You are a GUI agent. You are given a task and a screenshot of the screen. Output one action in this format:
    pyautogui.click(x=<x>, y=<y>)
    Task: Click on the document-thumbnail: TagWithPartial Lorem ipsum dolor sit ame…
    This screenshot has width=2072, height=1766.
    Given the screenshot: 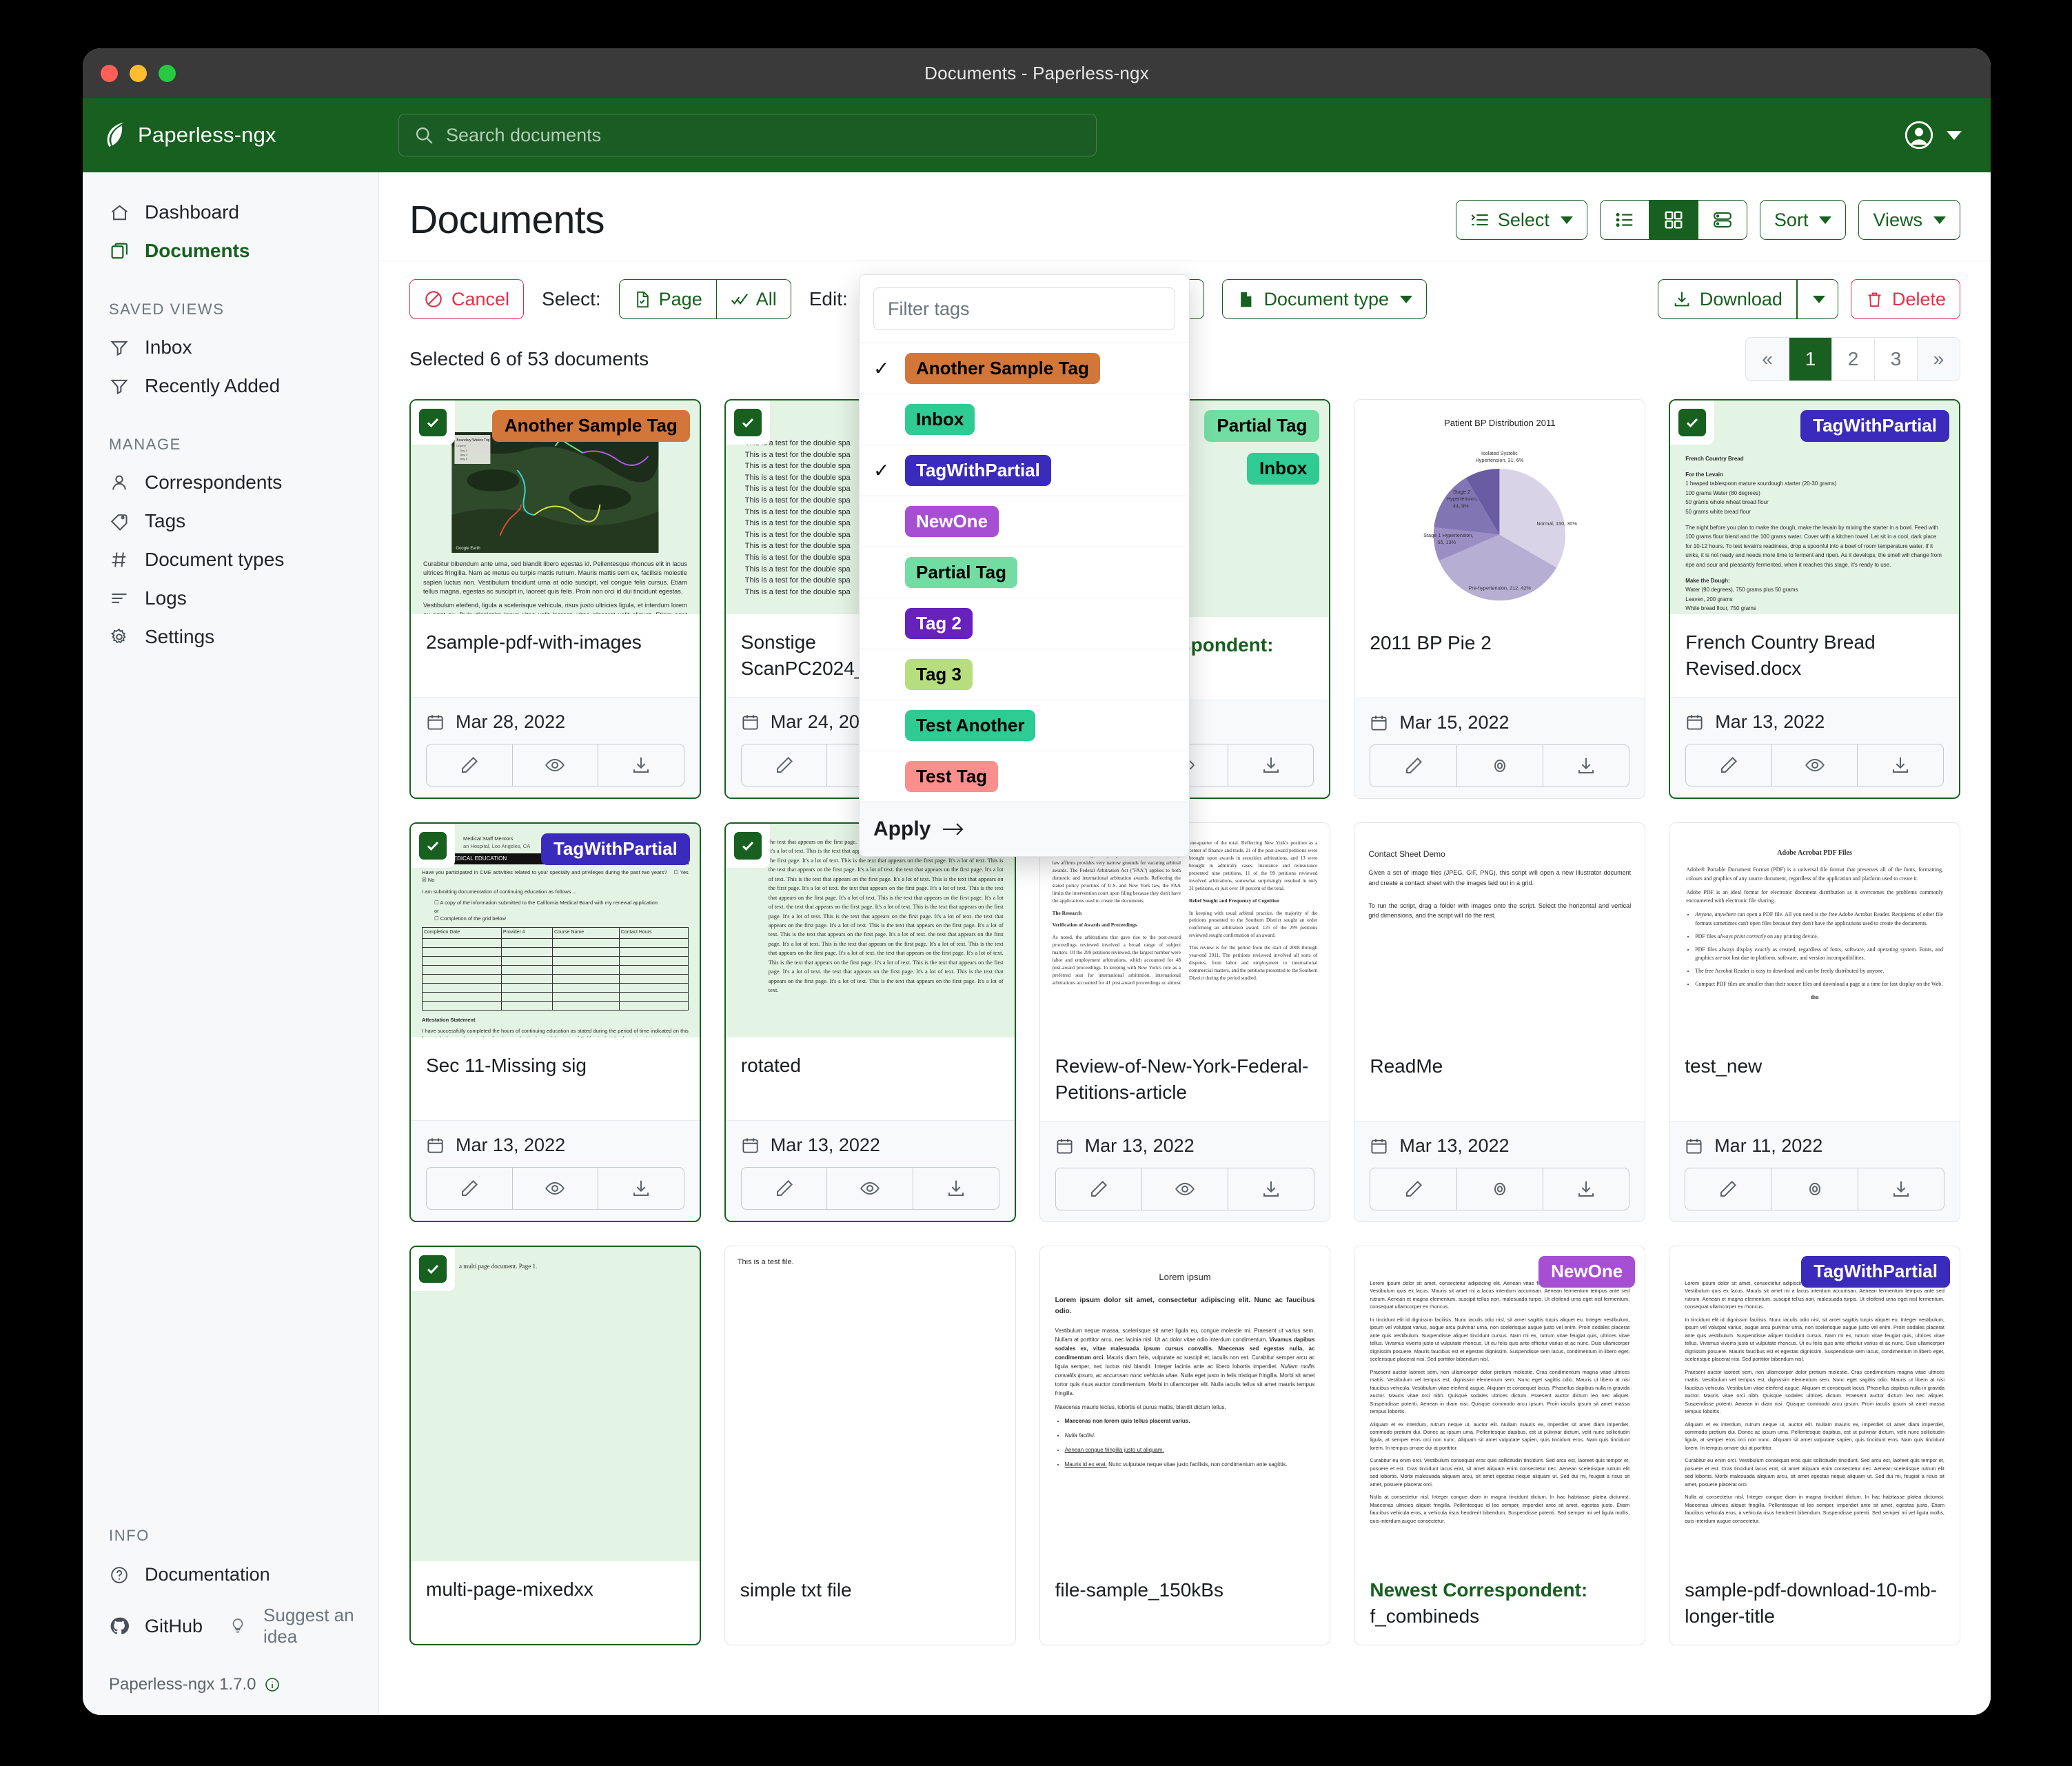 What is the action you would take?
    pyautogui.click(x=1815, y=1404)
    